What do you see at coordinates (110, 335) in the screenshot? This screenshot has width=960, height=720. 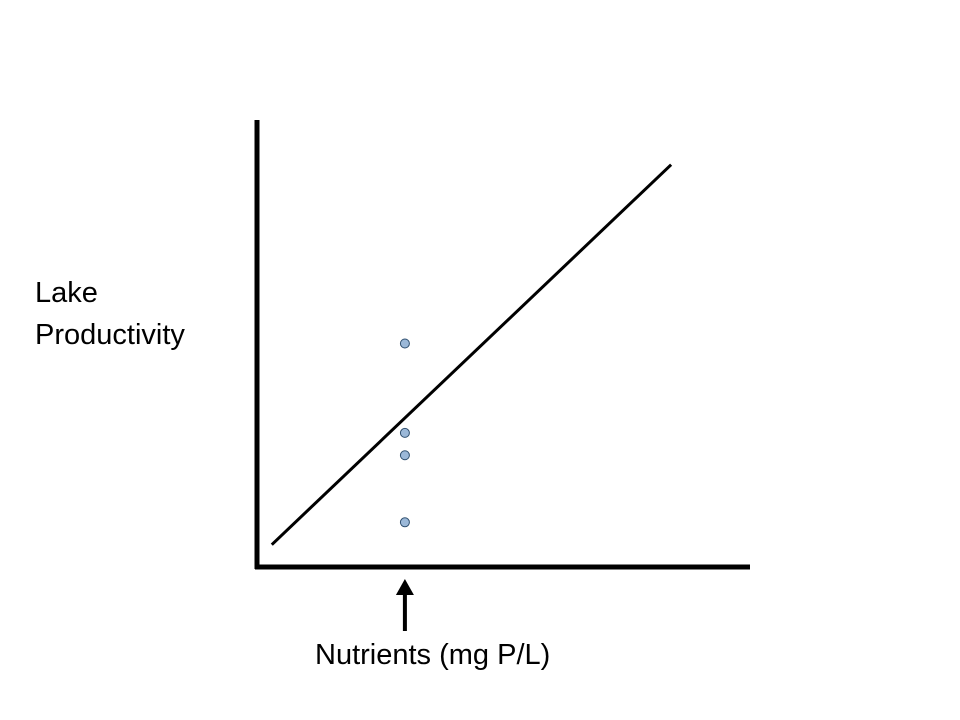 I see `y-axis-label-line-2: Productivity` at bounding box center [110, 335].